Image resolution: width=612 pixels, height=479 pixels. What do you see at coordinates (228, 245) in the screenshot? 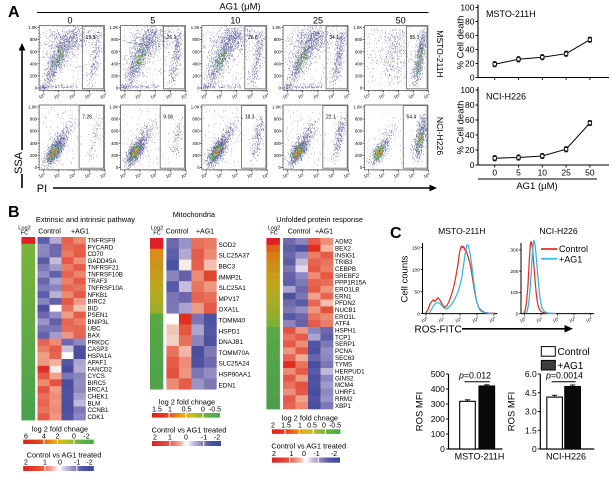
I see `svg-text: SOD2` at bounding box center [228, 245].